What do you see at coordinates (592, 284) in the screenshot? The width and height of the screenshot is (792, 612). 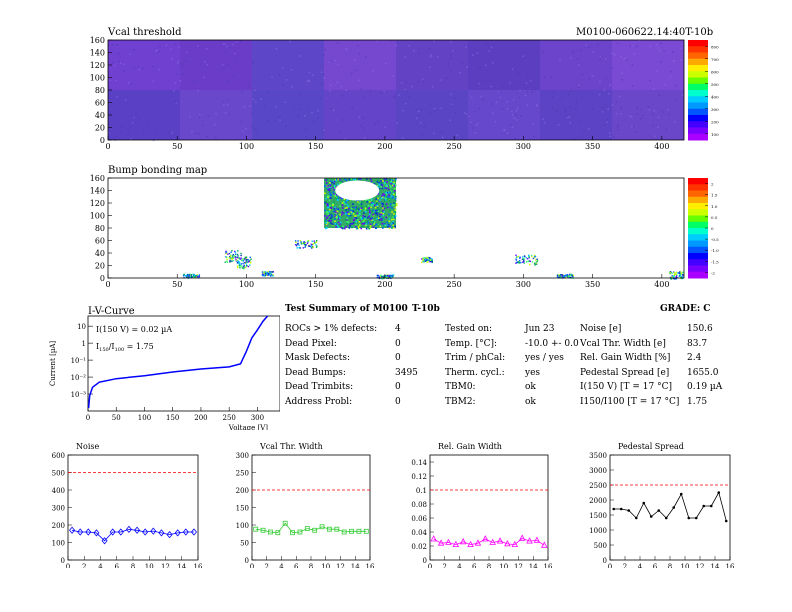 I see `bump-xtick-label: 350` at bounding box center [592, 284].